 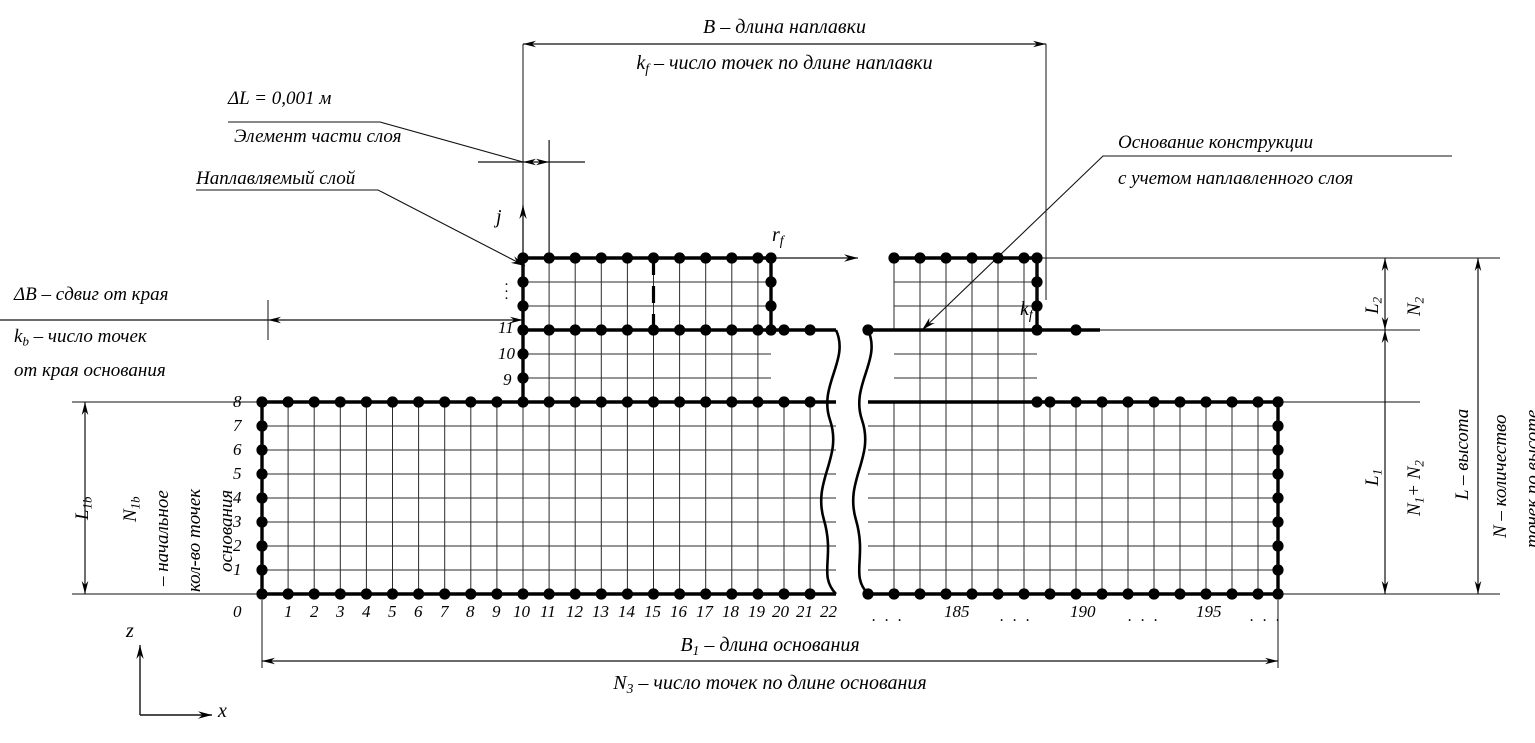 I want to click on N-count-label-2: точек по высоте, so click(x=1528, y=478).